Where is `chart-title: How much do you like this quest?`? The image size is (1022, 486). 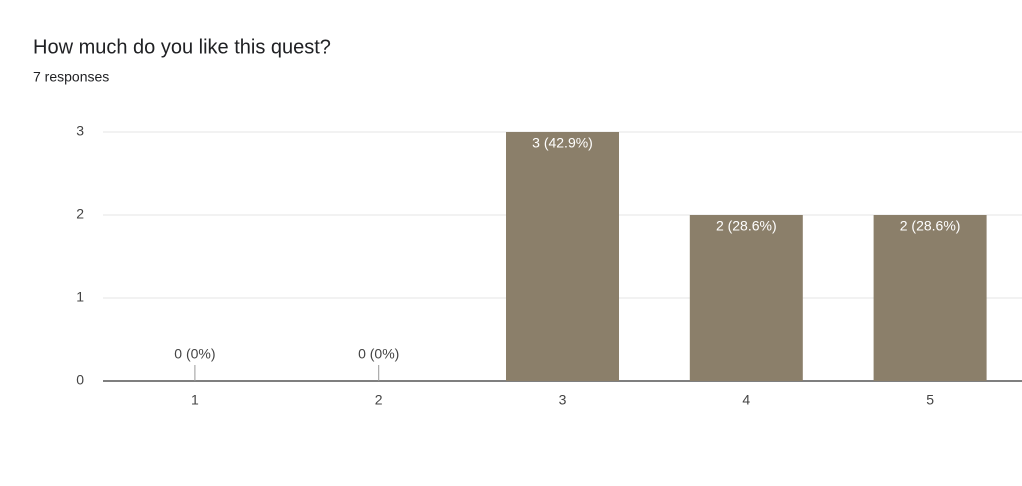
chart-title: How much do you like this quest? is located at coordinates (182, 47).